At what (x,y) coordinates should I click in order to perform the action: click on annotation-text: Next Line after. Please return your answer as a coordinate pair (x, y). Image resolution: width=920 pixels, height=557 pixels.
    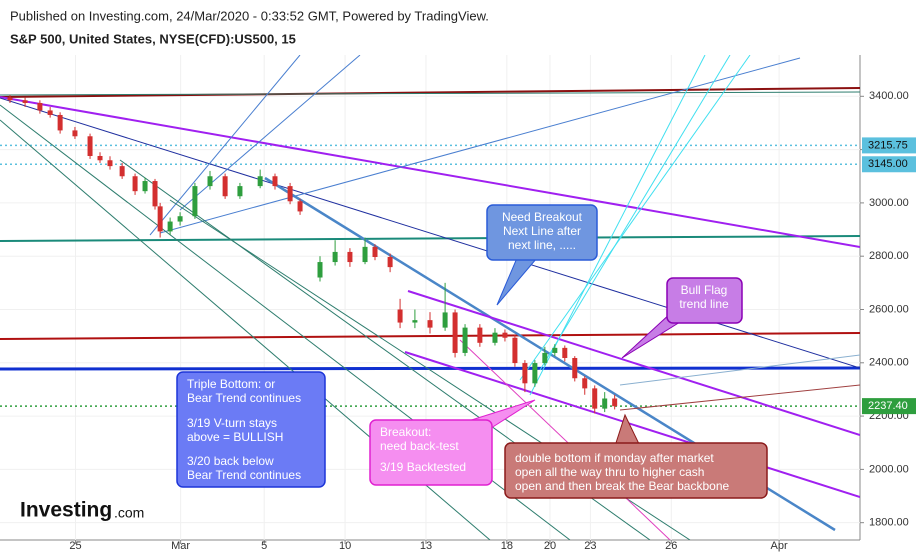
    Looking at the image, I should click on (542, 231).